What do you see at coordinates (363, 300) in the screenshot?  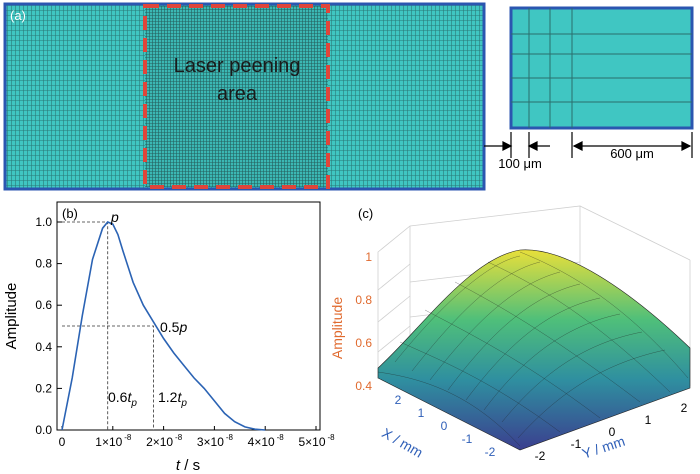 I see `z-tick-label: 0.8` at bounding box center [363, 300].